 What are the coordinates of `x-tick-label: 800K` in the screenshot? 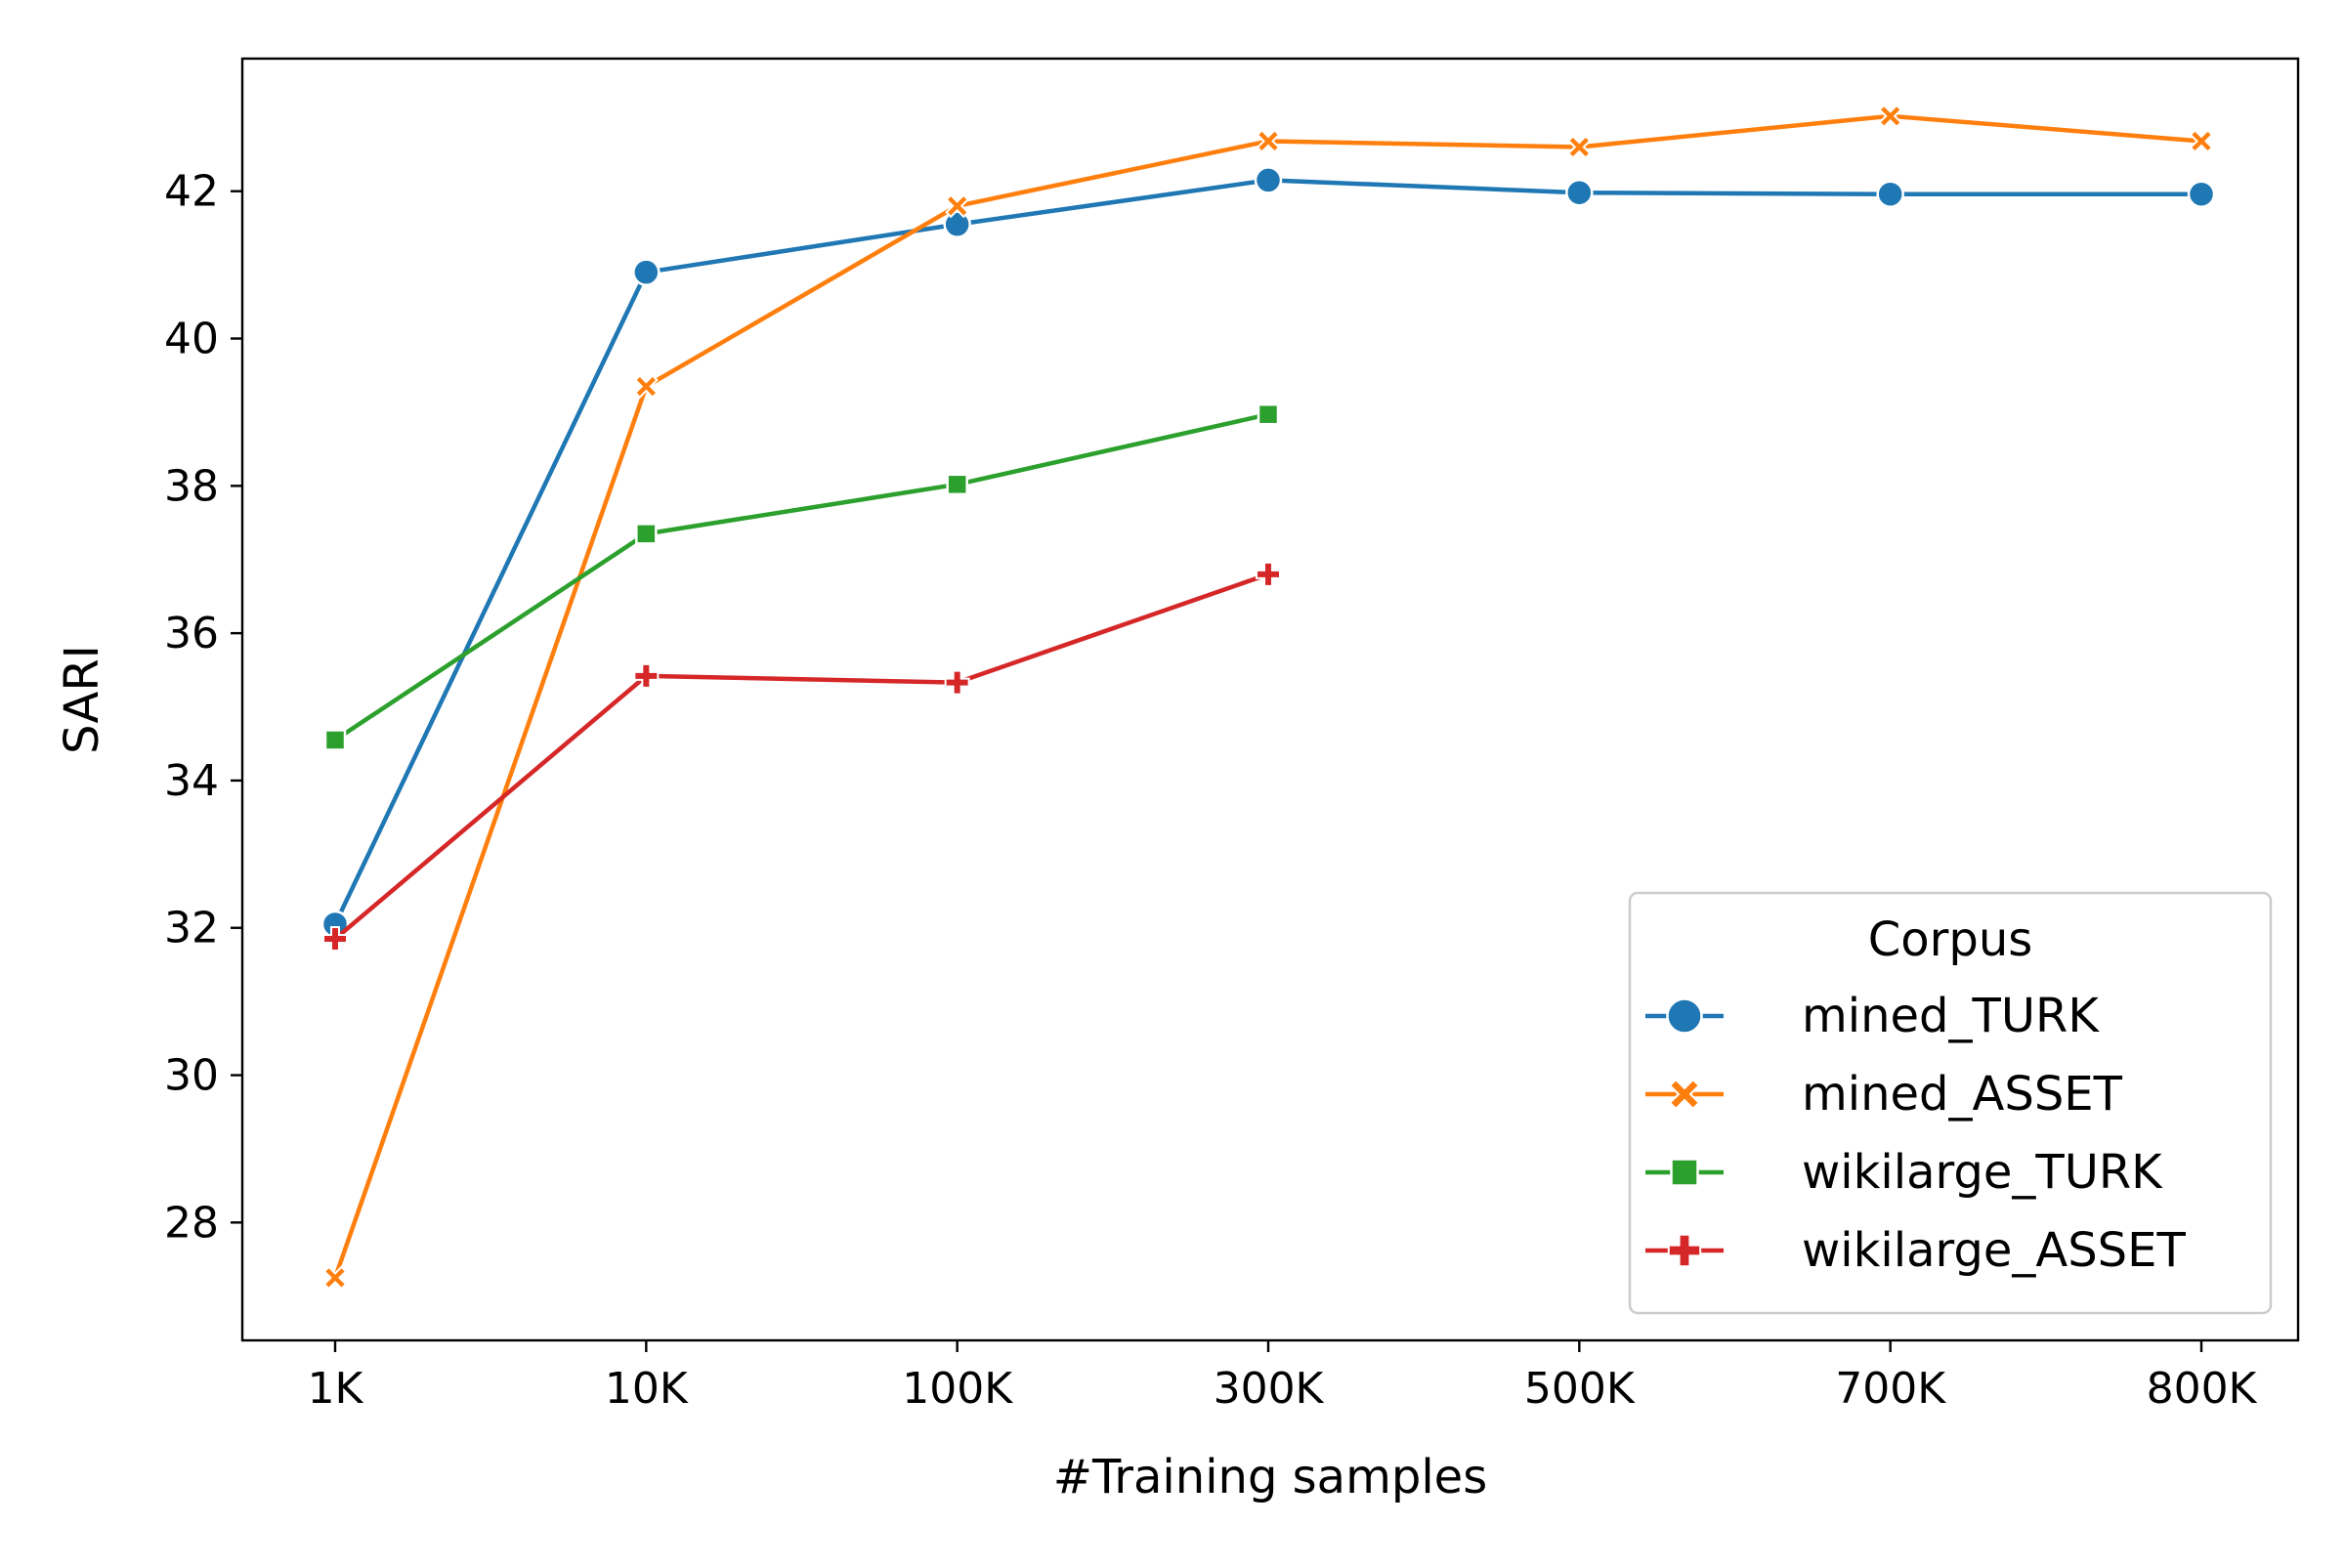 It's located at (2202, 1389).